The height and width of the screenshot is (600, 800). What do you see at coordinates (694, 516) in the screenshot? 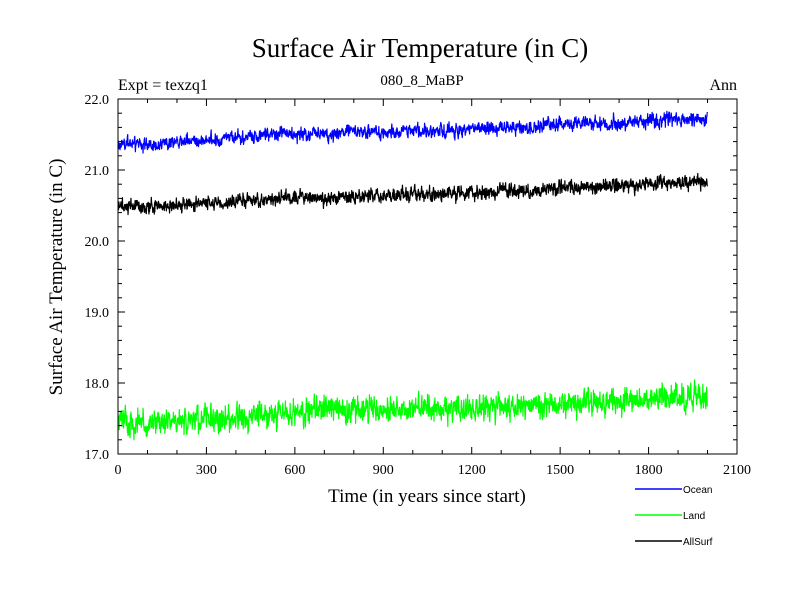
I see `legend-label-land: Land` at bounding box center [694, 516].